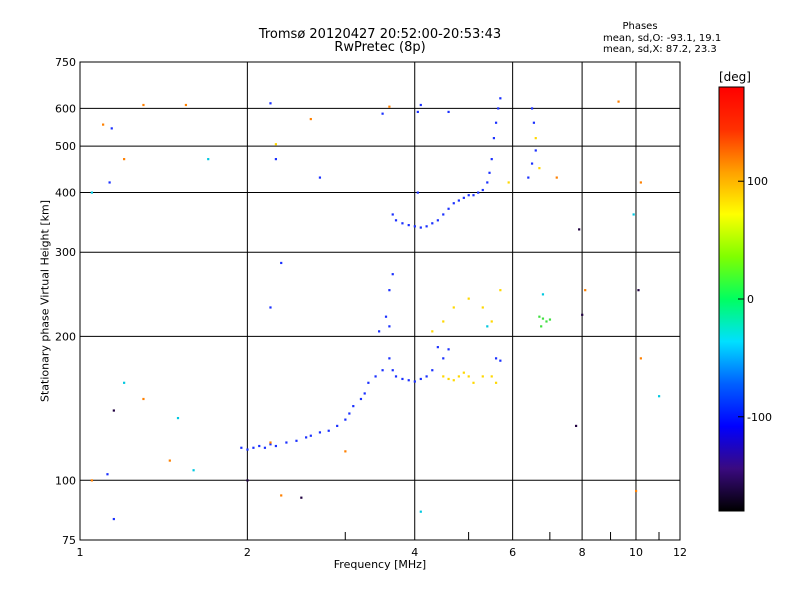 This screenshot has height=600, width=800. What do you see at coordinates (65, 480) in the screenshot?
I see `y-tick-label: 100` at bounding box center [65, 480].